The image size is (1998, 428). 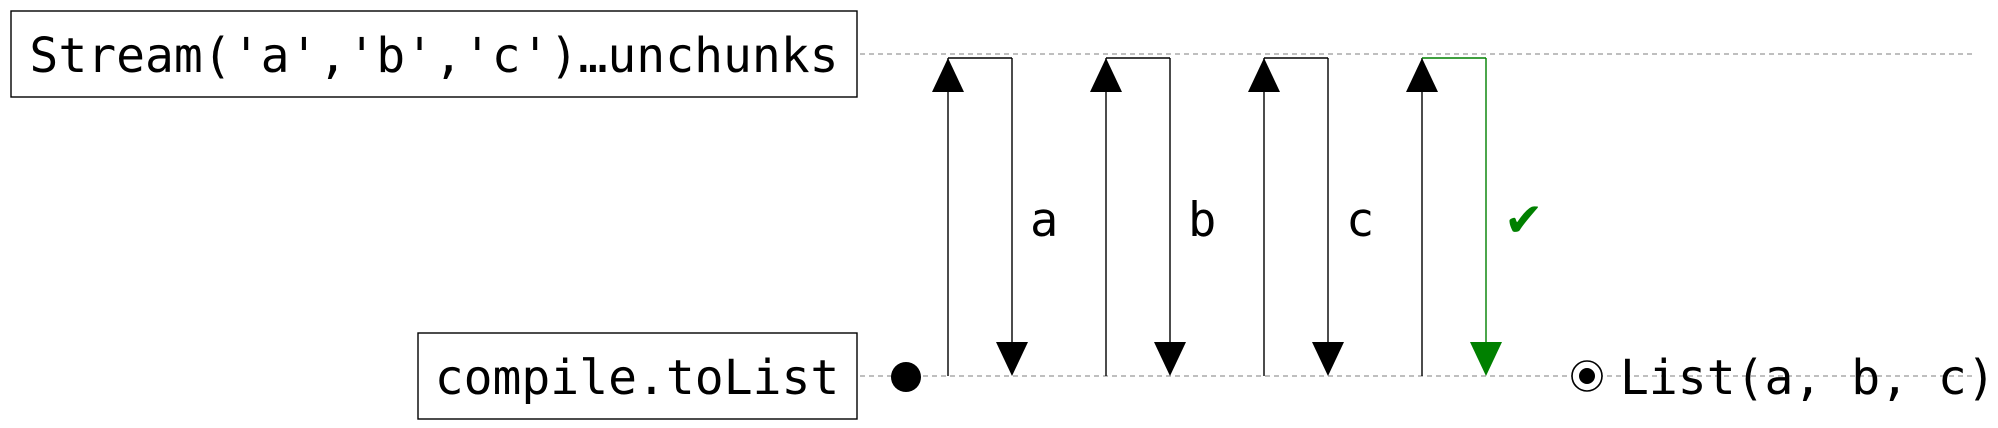 I want to click on upstream-label: Stream('a','b','c')…unchunks, so click(x=433, y=56).